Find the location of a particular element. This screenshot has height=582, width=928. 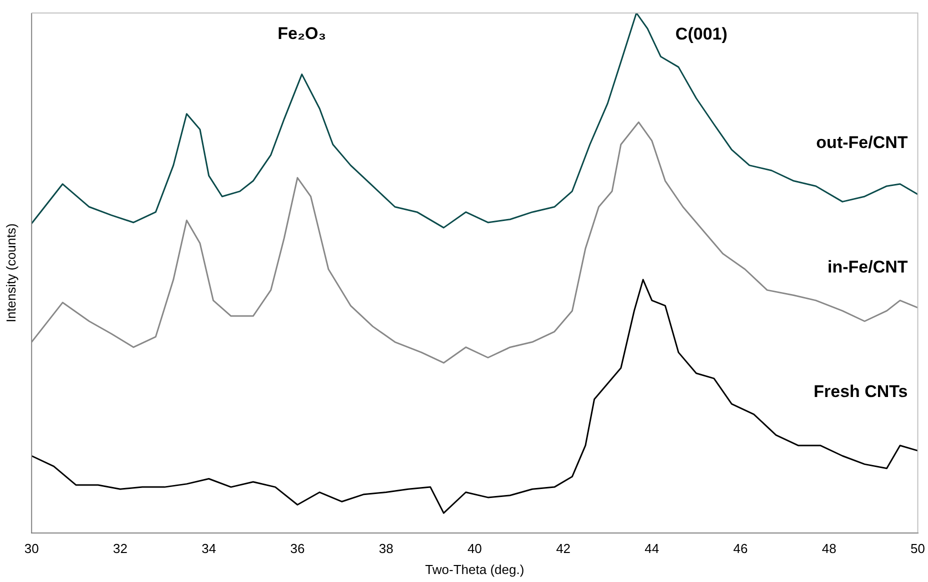

x-axis-title: Two-Theta (deg.) is located at coordinates (474, 569).